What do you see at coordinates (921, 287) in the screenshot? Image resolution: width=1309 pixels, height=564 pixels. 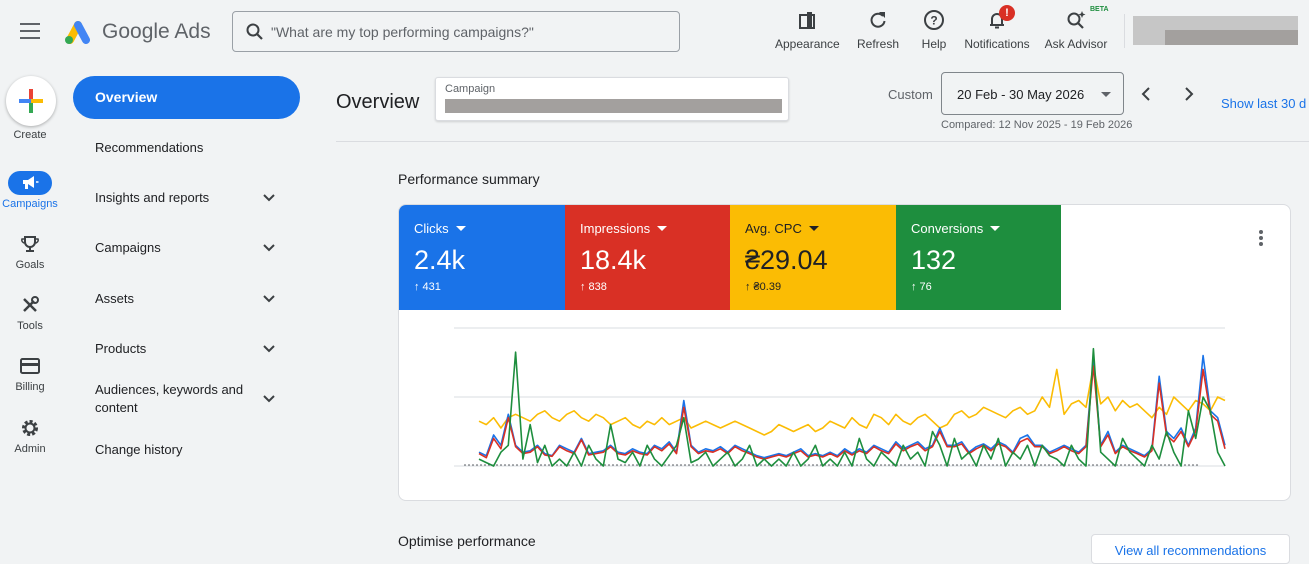 I see `metric-delta: ↑ 76` at bounding box center [921, 287].